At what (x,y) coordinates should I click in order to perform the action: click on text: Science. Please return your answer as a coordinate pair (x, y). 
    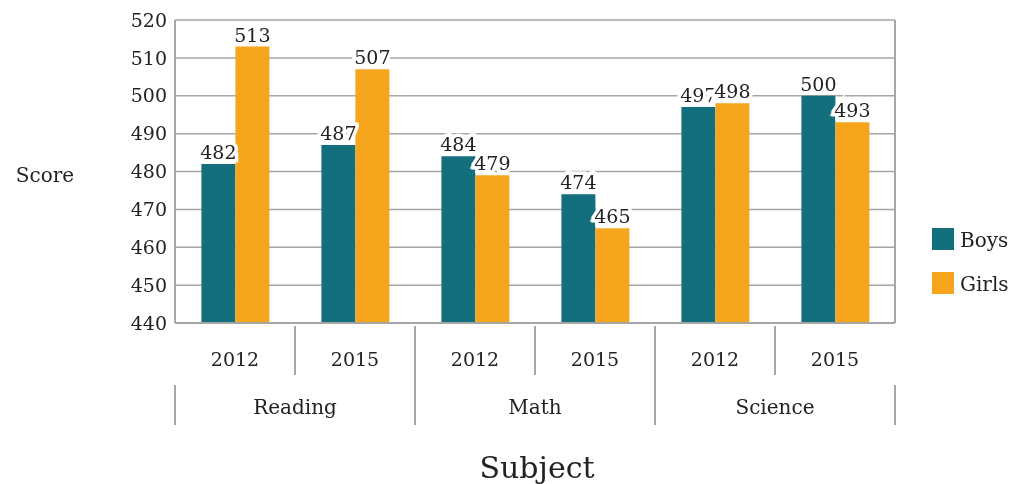
    Looking at the image, I should click on (775, 407).